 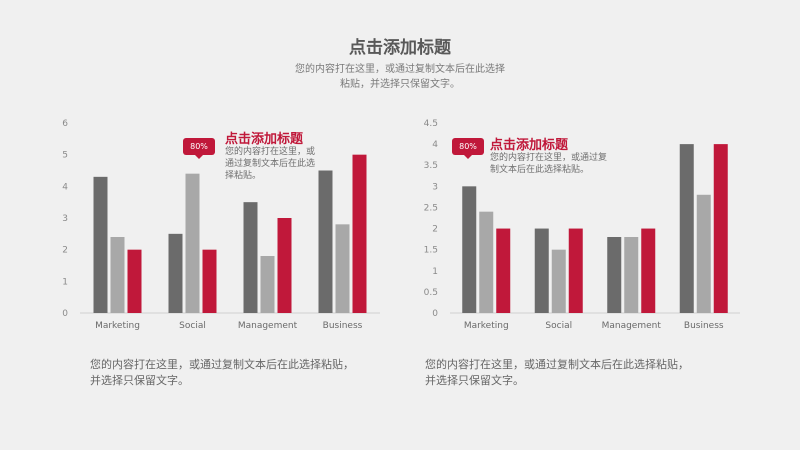 What do you see at coordinates (431, 293) in the screenshot?
I see `right-chart-ytick-label: 0.5` at bounding box center [431, 293].